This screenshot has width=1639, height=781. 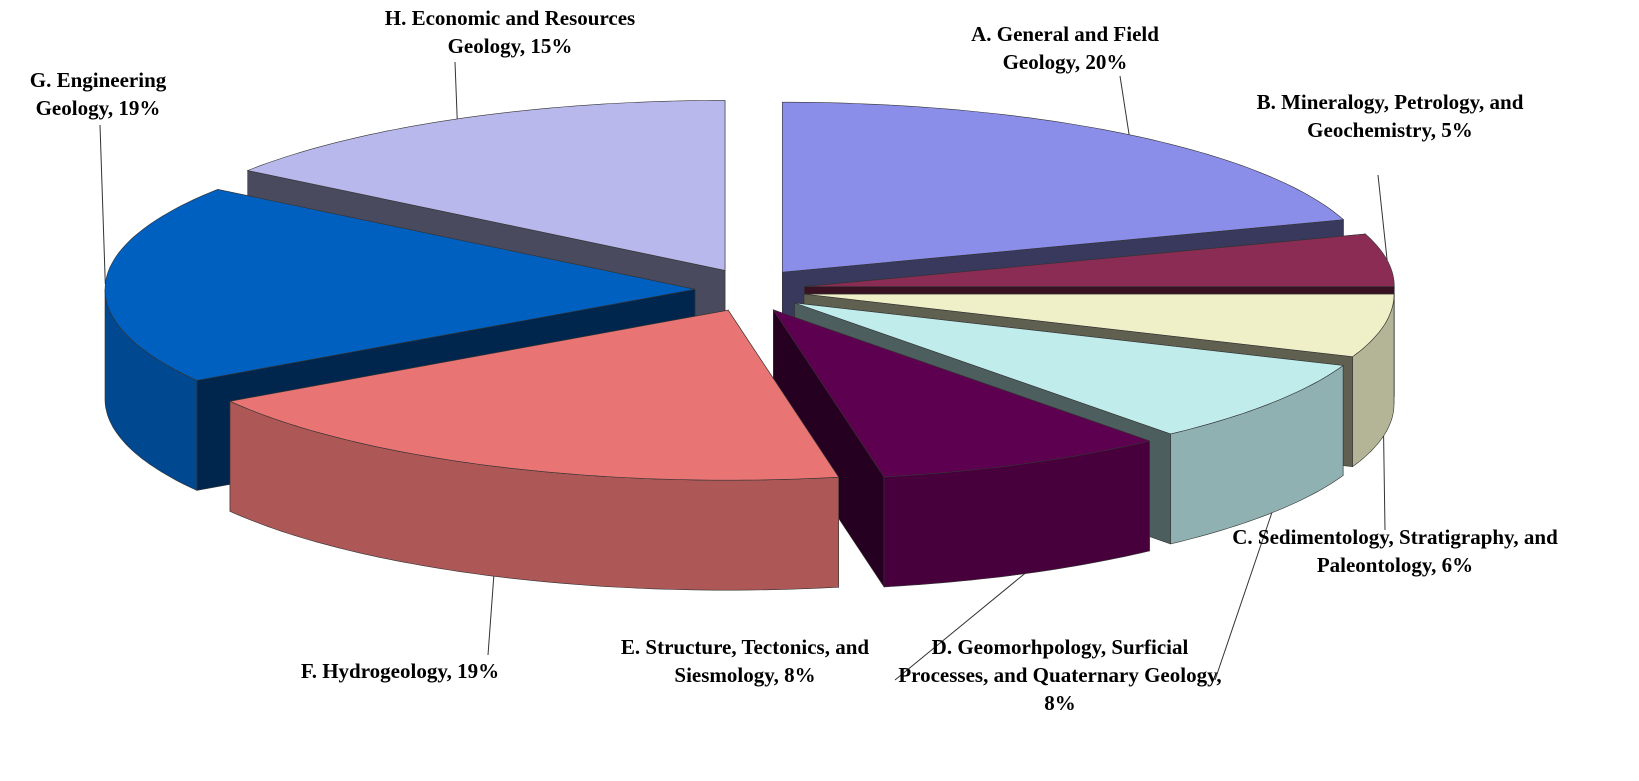 What do you see at coordinates (400, 671) in the screenshot?
I see `slice-label: F. Hydrogeology, 19%` at bounding box center [400, 671].